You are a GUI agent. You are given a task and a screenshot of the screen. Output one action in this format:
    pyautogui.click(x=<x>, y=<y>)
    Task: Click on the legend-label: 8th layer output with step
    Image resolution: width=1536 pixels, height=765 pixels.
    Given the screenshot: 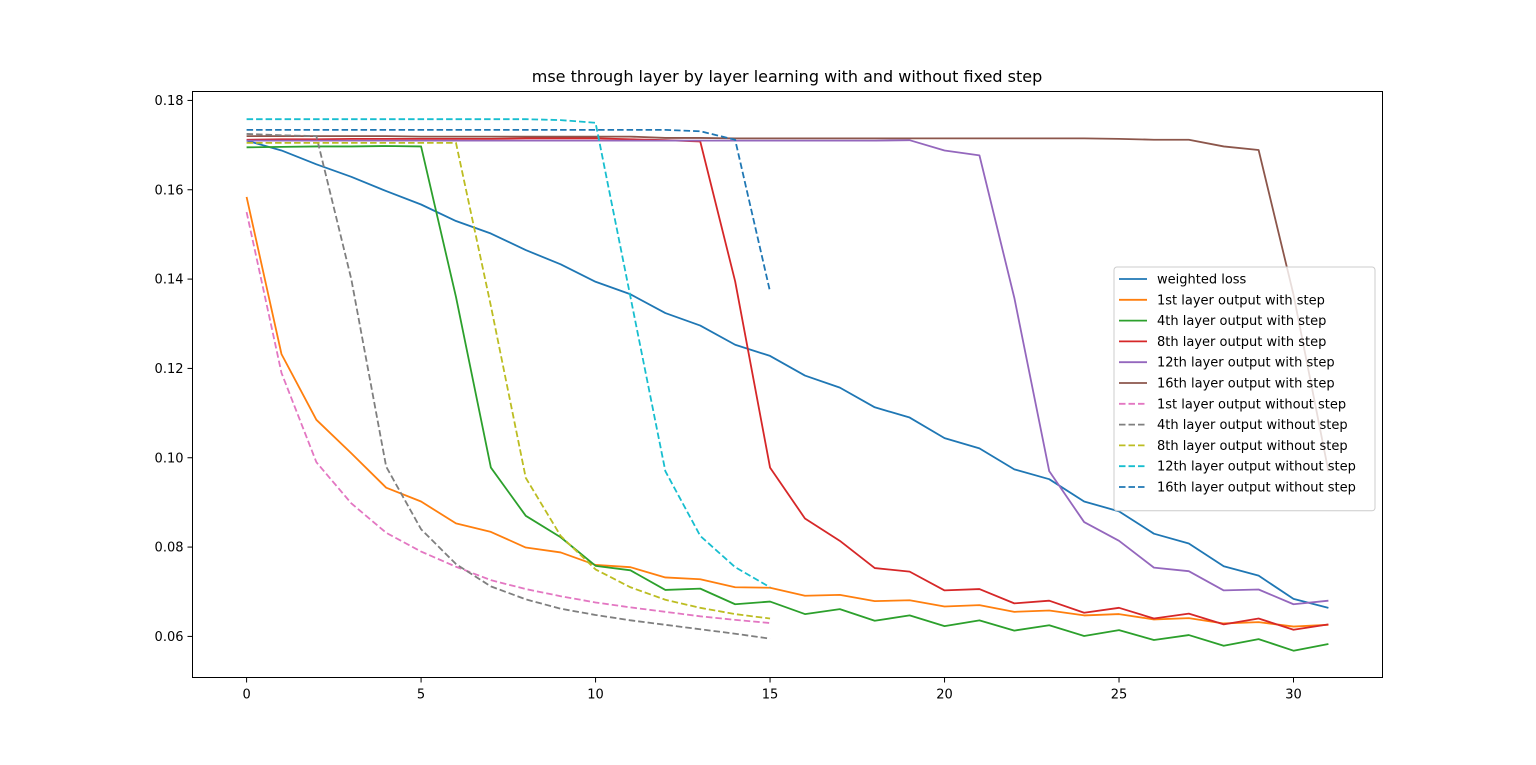 What is the action you would take?
    pyautogui.click(x=1241, y=342)
    